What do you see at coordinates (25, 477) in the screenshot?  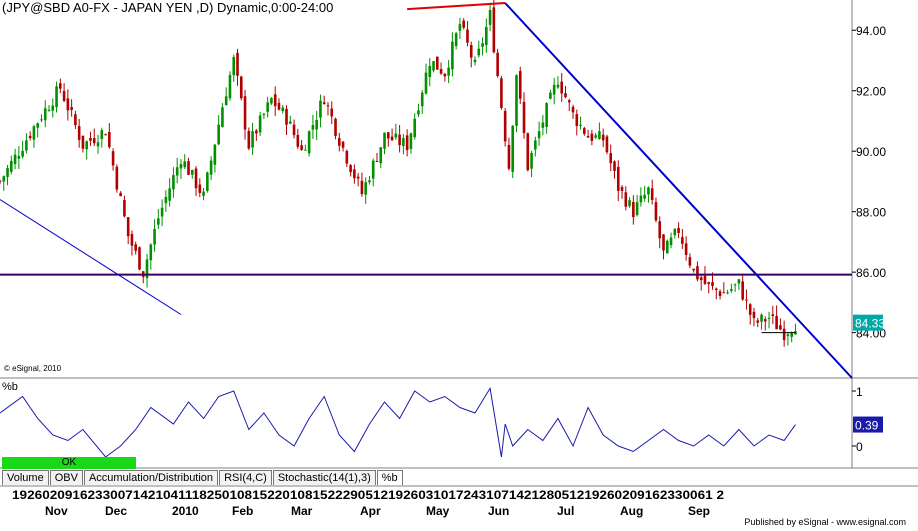 I see `tab-volume: Volume` at bounding box center [25, 477].